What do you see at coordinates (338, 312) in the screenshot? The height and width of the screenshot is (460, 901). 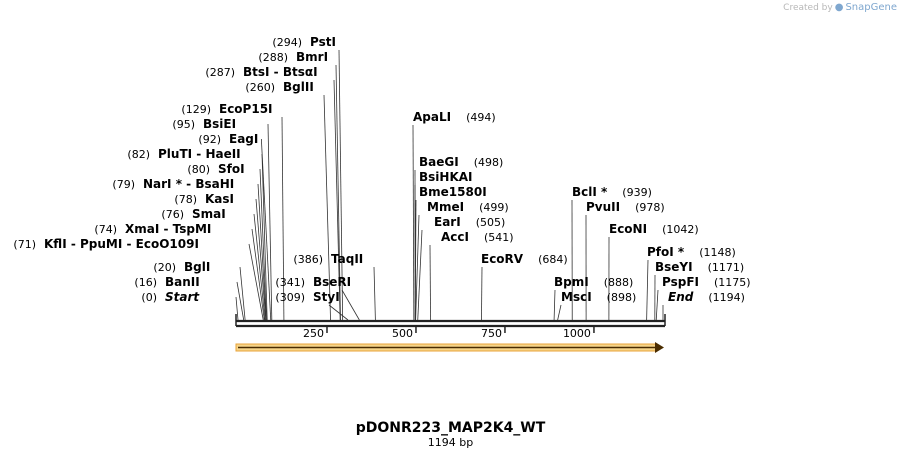 I see `cut-line-styi` at bounding box center [338, 312].